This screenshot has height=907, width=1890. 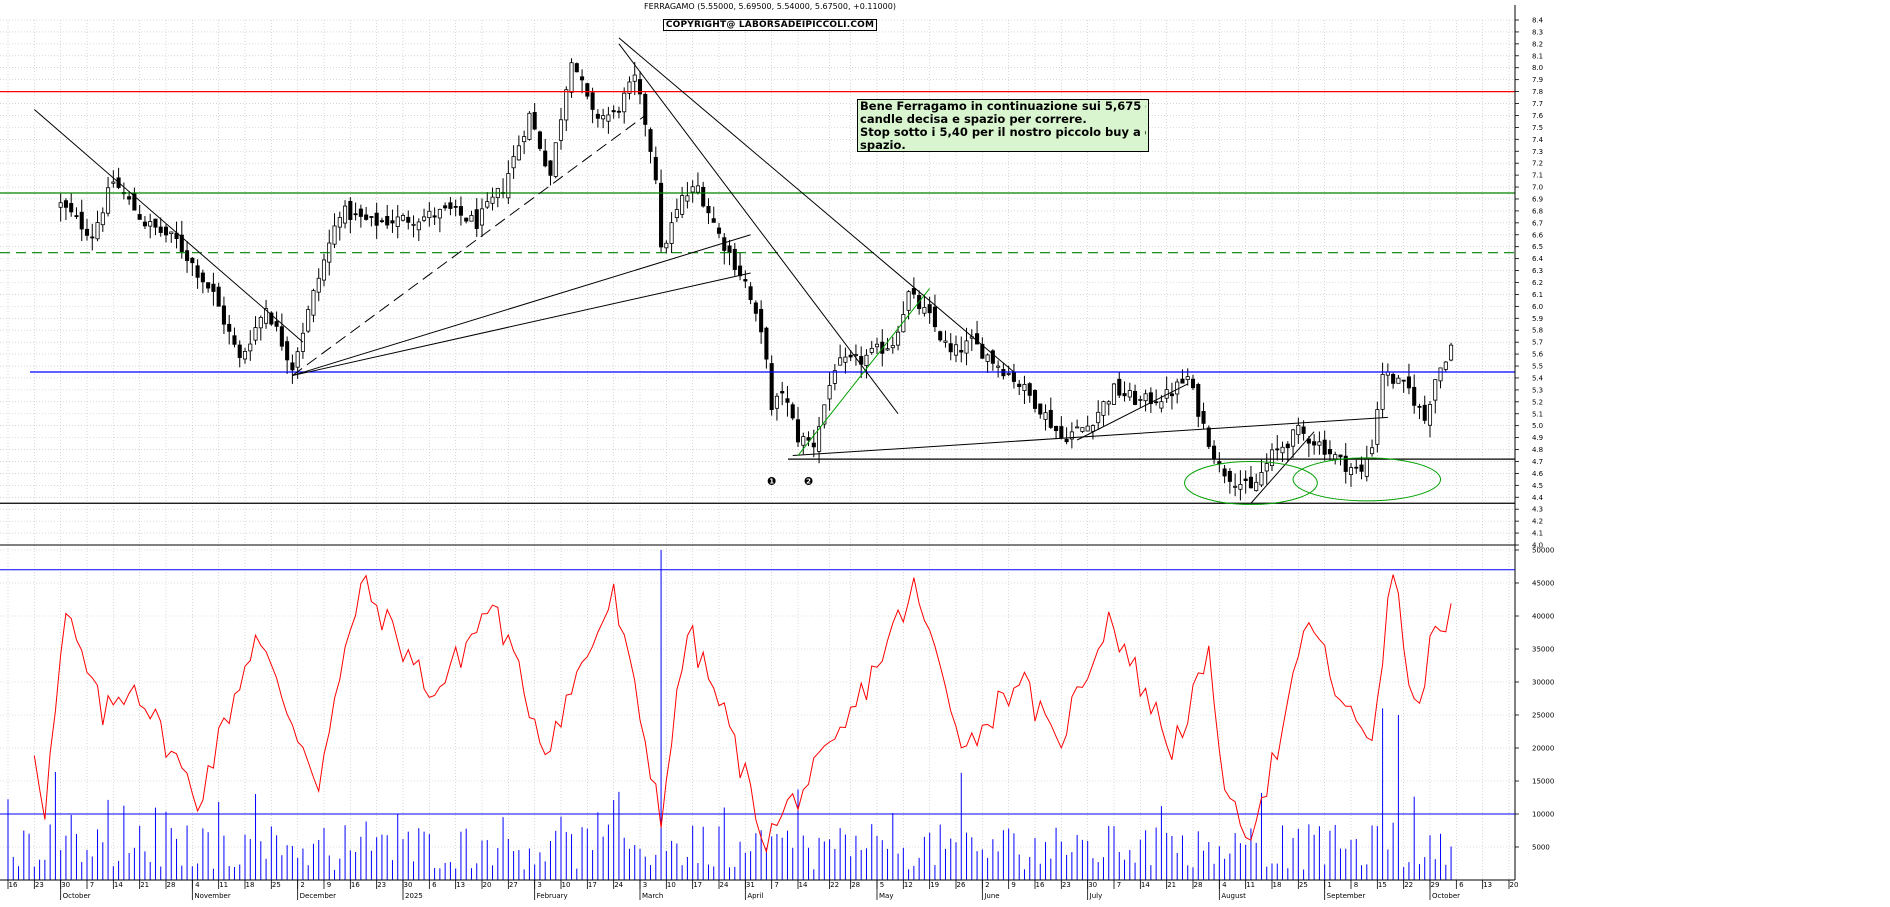 What do you see at coordinates (1537, 104) in the screenshot?
I see `price-tick-label: 7.7` at bounding box center [1537, 104].